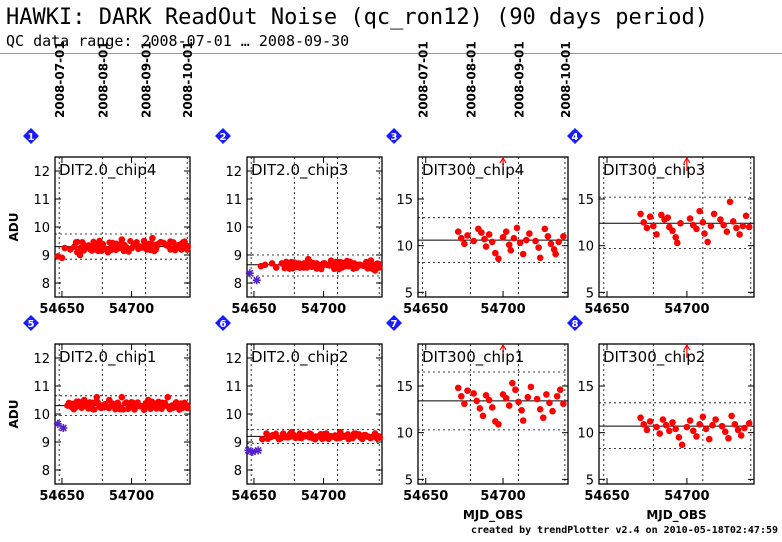  I want to click on panel-4-frame, so click(676, 227).